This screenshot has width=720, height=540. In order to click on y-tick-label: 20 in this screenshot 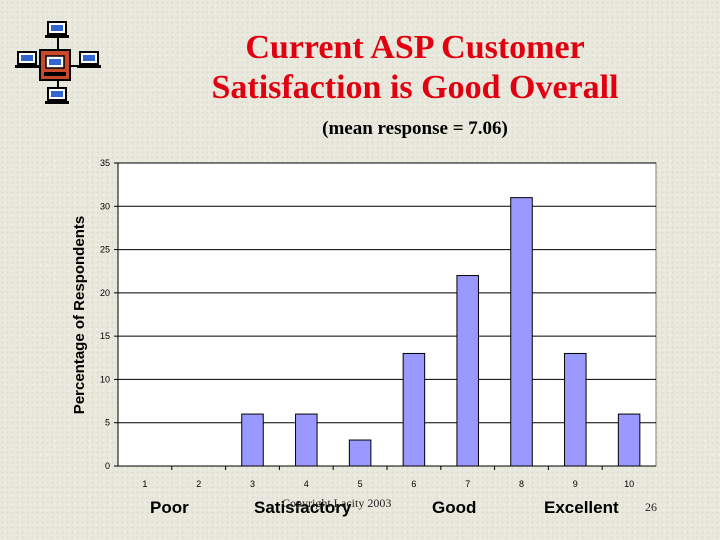, I will do `click(105, 293)`.